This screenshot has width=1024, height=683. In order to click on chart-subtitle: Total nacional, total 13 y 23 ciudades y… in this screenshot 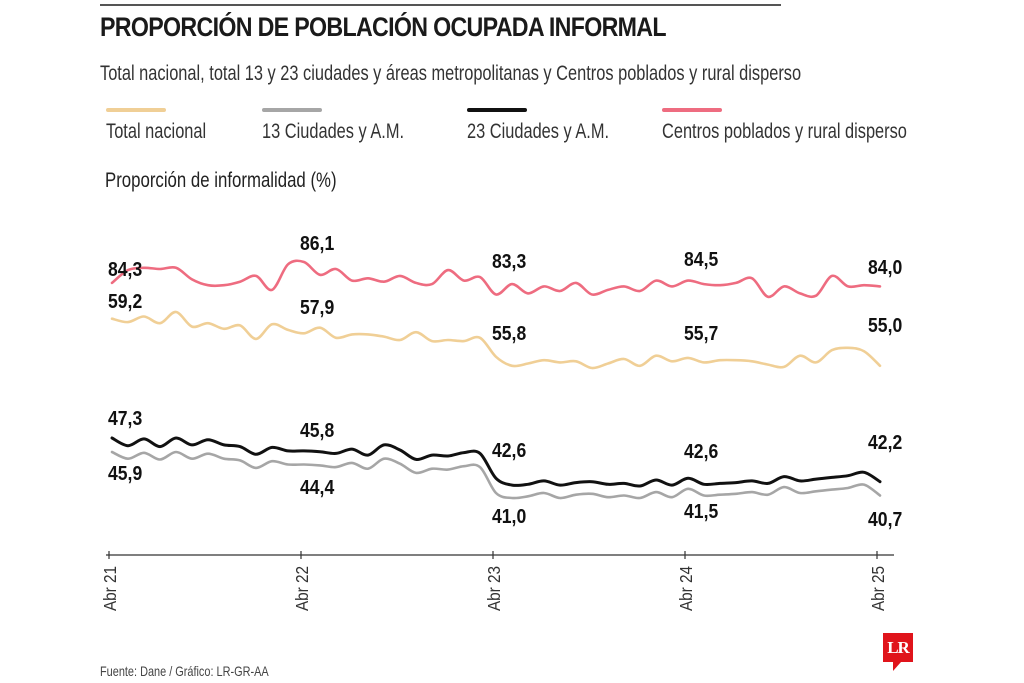, I will do `click(451, 73)`.